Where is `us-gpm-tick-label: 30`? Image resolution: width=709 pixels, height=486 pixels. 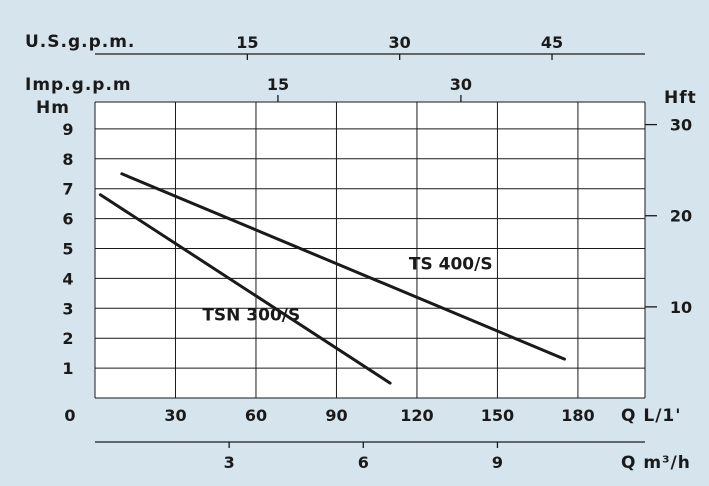
us-gpm-tick-label: 30 is located at coordinates (400, 42).